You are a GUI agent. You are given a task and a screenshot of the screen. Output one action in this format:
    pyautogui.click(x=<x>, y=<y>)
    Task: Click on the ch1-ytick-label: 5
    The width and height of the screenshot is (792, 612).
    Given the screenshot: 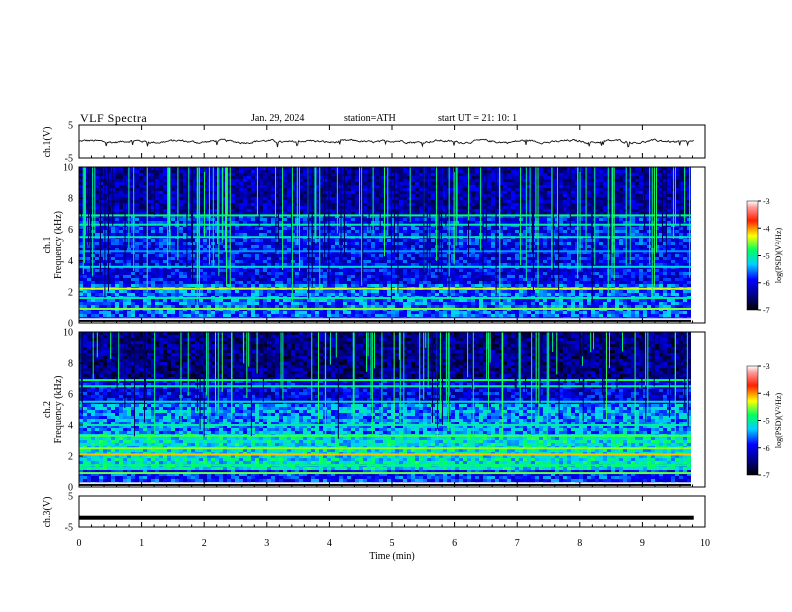 What is the action you would take?
    pyautogui.click(x=70, y=126)
    